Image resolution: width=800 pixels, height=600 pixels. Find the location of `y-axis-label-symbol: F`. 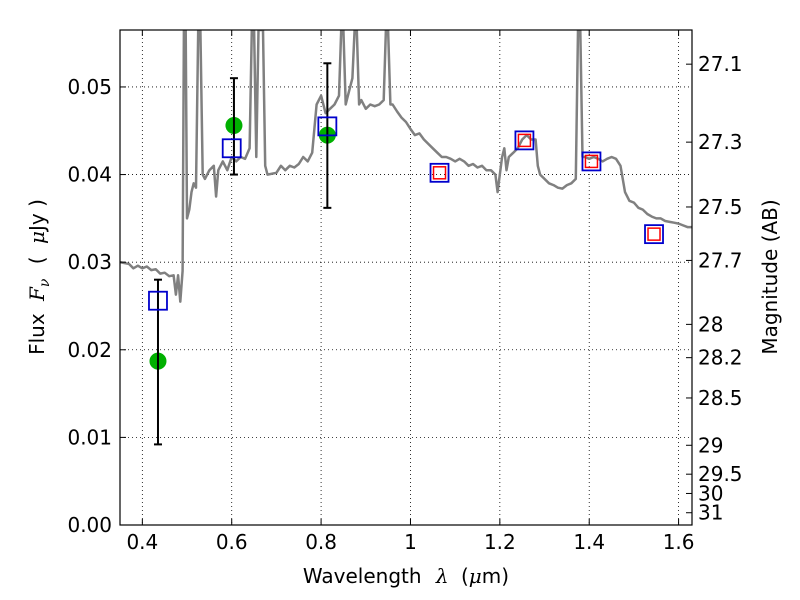

y-axis-label-symbol: F is located at coordinates (37, 294).